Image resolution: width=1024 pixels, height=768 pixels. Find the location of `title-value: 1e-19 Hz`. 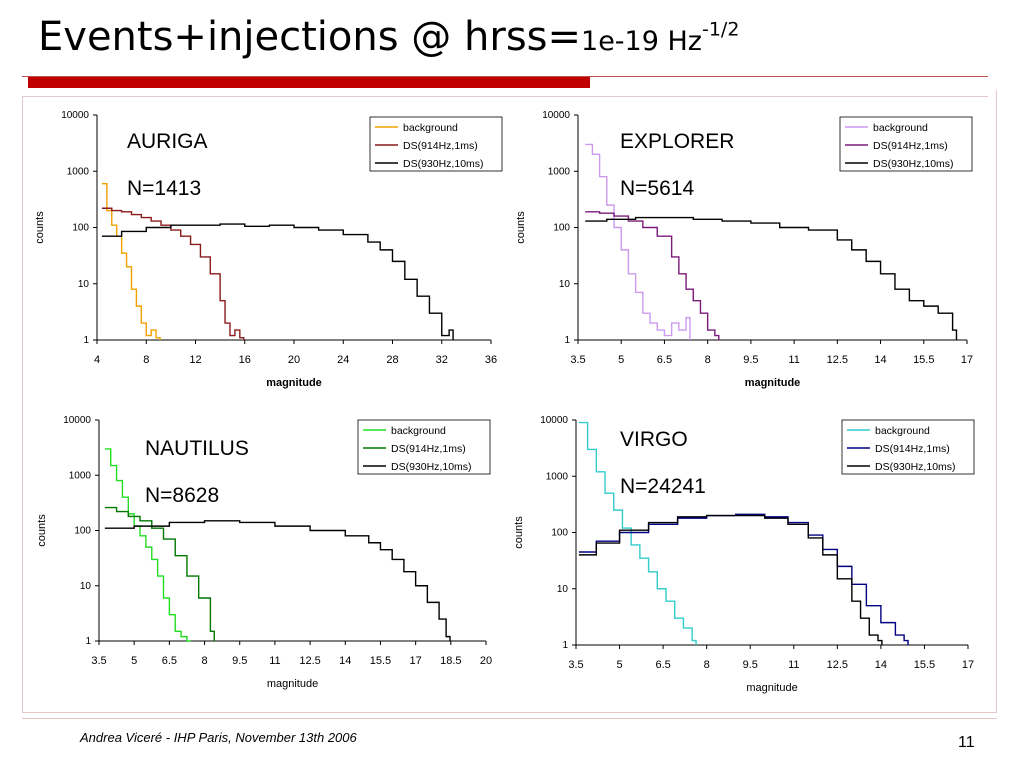

title-value: 1e-19 Hz is located at coordinates (641, 41).